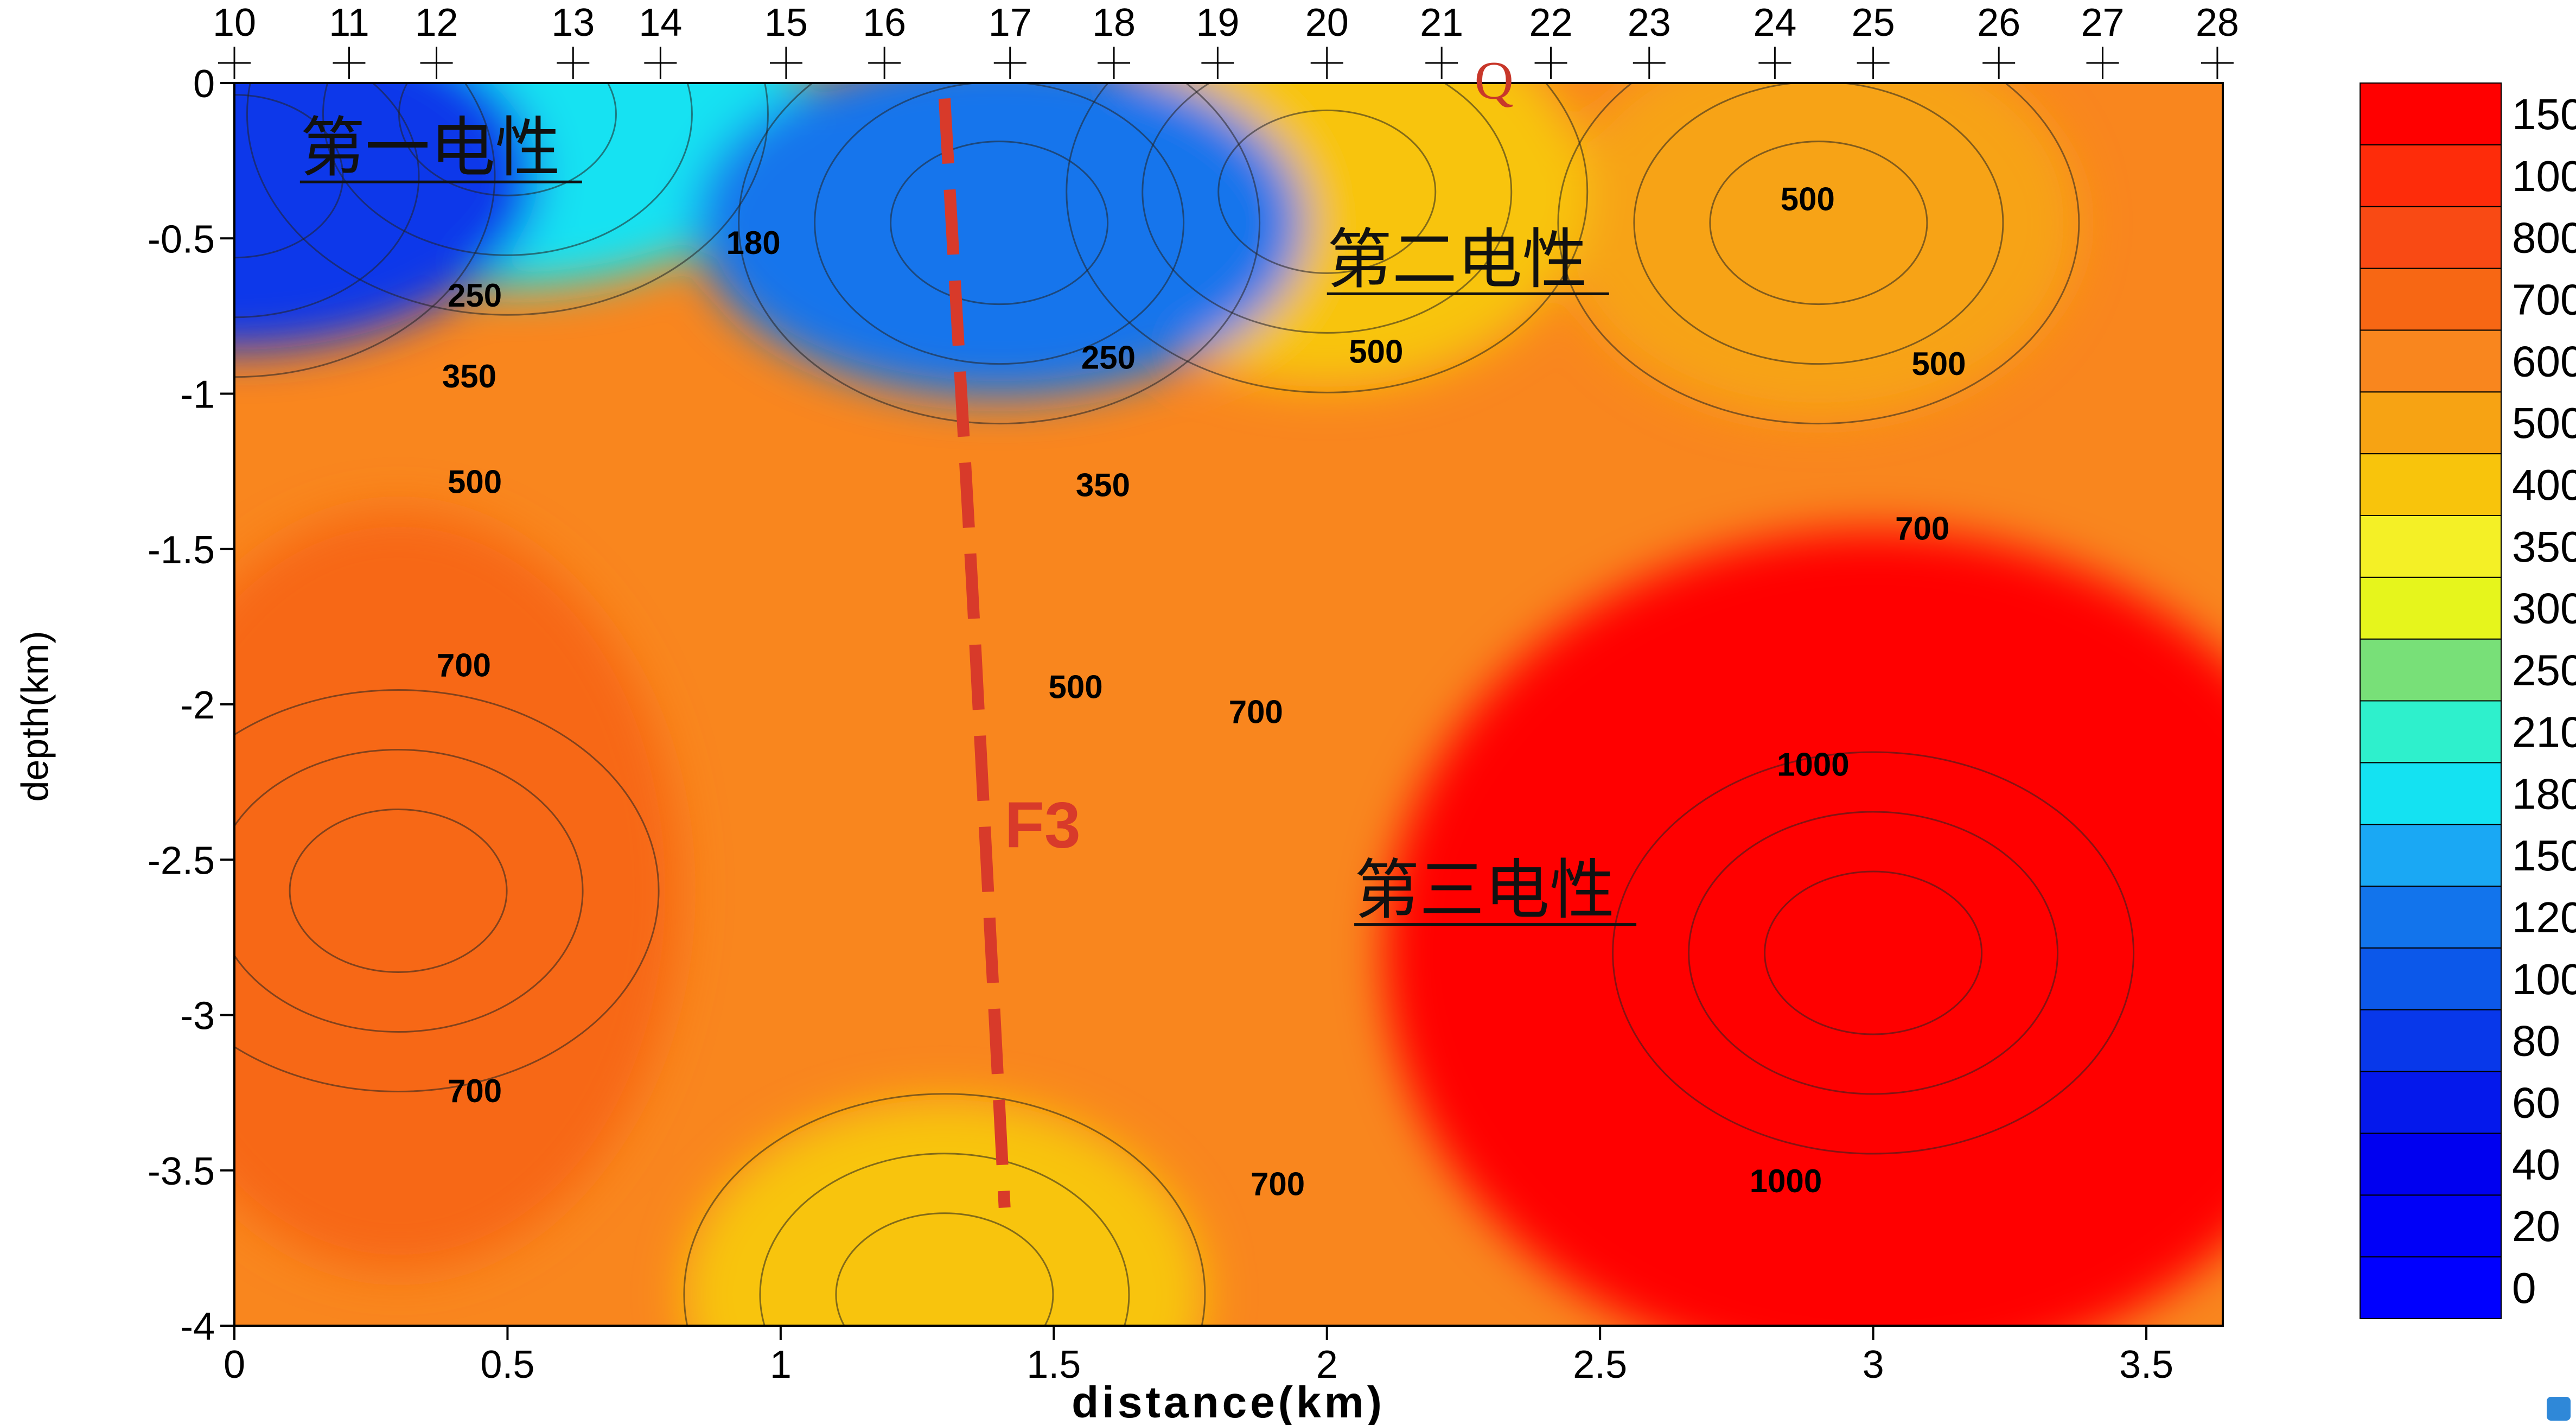 The image size is (2576, 1425). What do you see at coordinates (1600, 1364) in the screenshot?
I see `x-tick-label: 2.5` at bounding box center [1600, 1364].